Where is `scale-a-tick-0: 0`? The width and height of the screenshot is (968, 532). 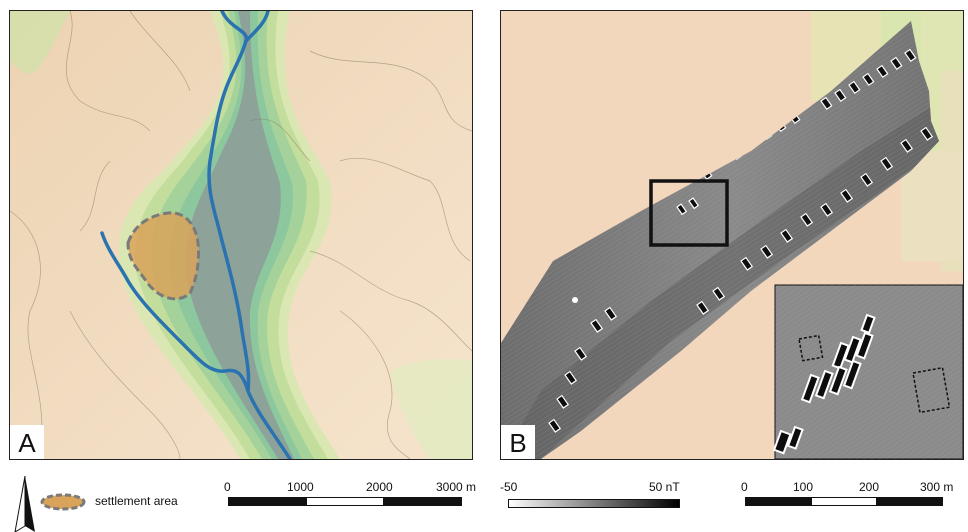
scale-a-tick-0: 0 is located at coordinates (227, 487).